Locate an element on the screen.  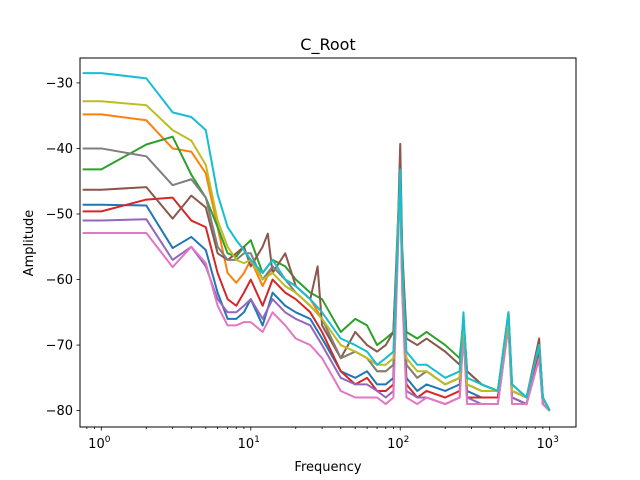
y-axis-label: Amplitude is located at coordinates (29, 243).